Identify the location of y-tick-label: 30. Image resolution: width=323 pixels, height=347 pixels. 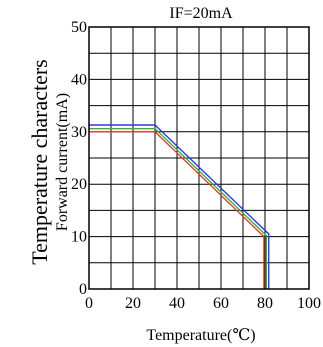
(79, 132).